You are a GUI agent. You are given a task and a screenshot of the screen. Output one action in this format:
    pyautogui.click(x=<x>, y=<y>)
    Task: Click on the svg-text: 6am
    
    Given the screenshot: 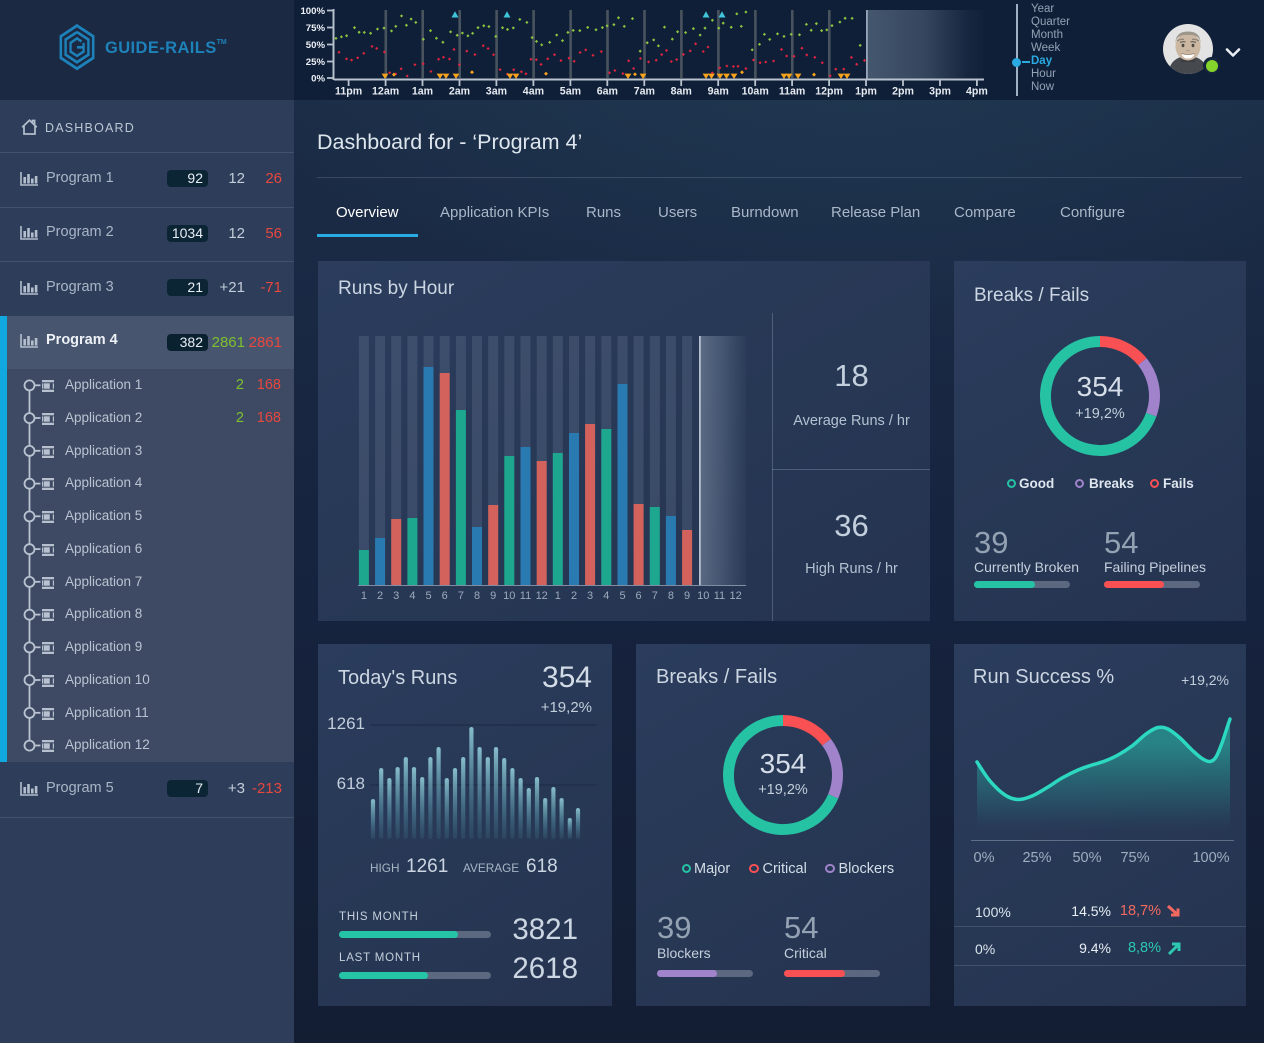 What is the action you would take?
    pyautogui.click(x=607, y=92)
    